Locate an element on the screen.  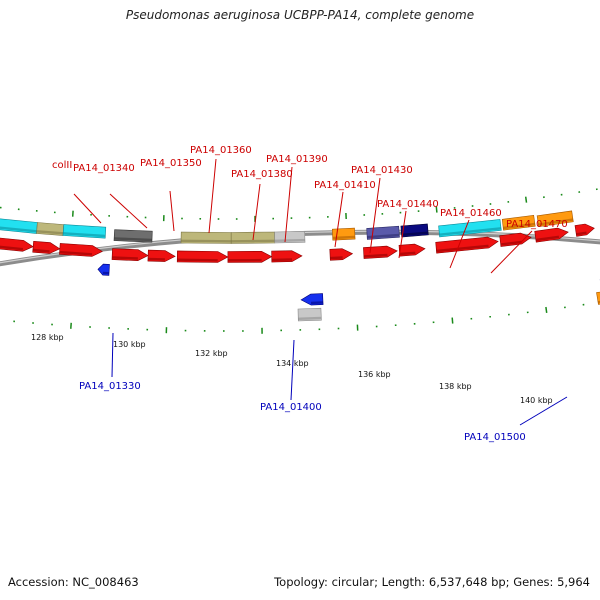
backbone-highlight is located at coordinates (300, 247).